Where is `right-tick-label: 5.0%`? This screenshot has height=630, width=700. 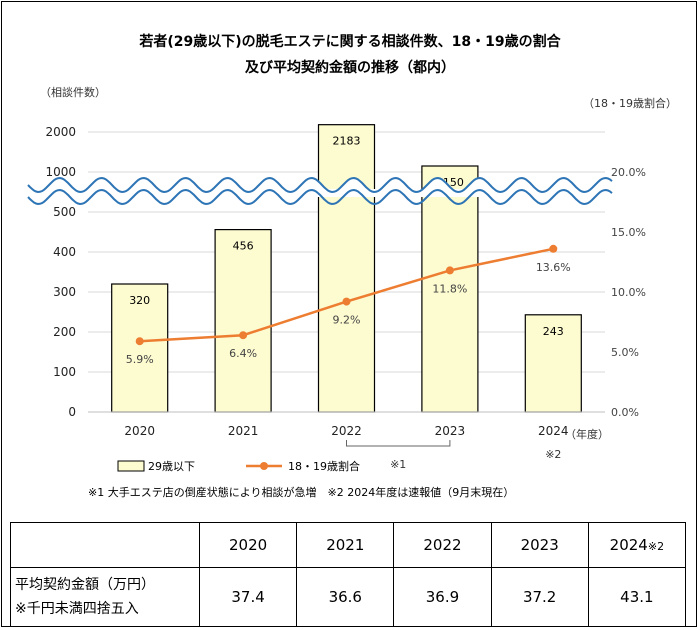 right-tick-label: 5.0% is located at coordinates (625, 352).